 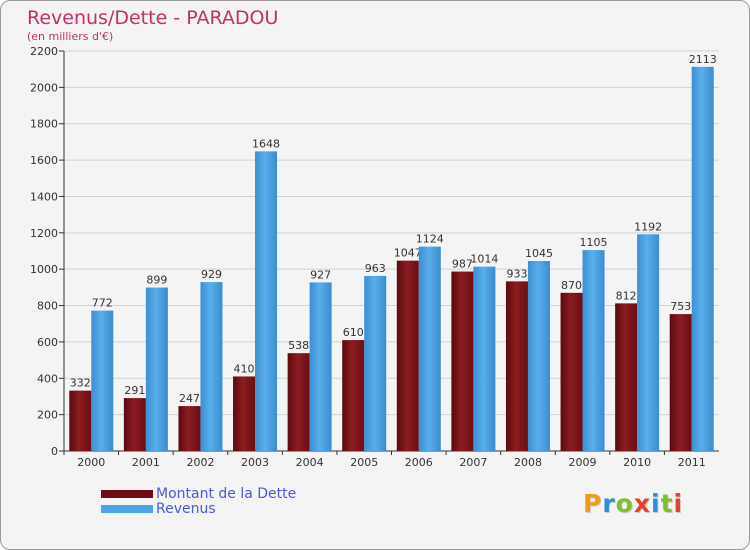 I want to click on y-tick-label: 600, so click(x=47, y=342).